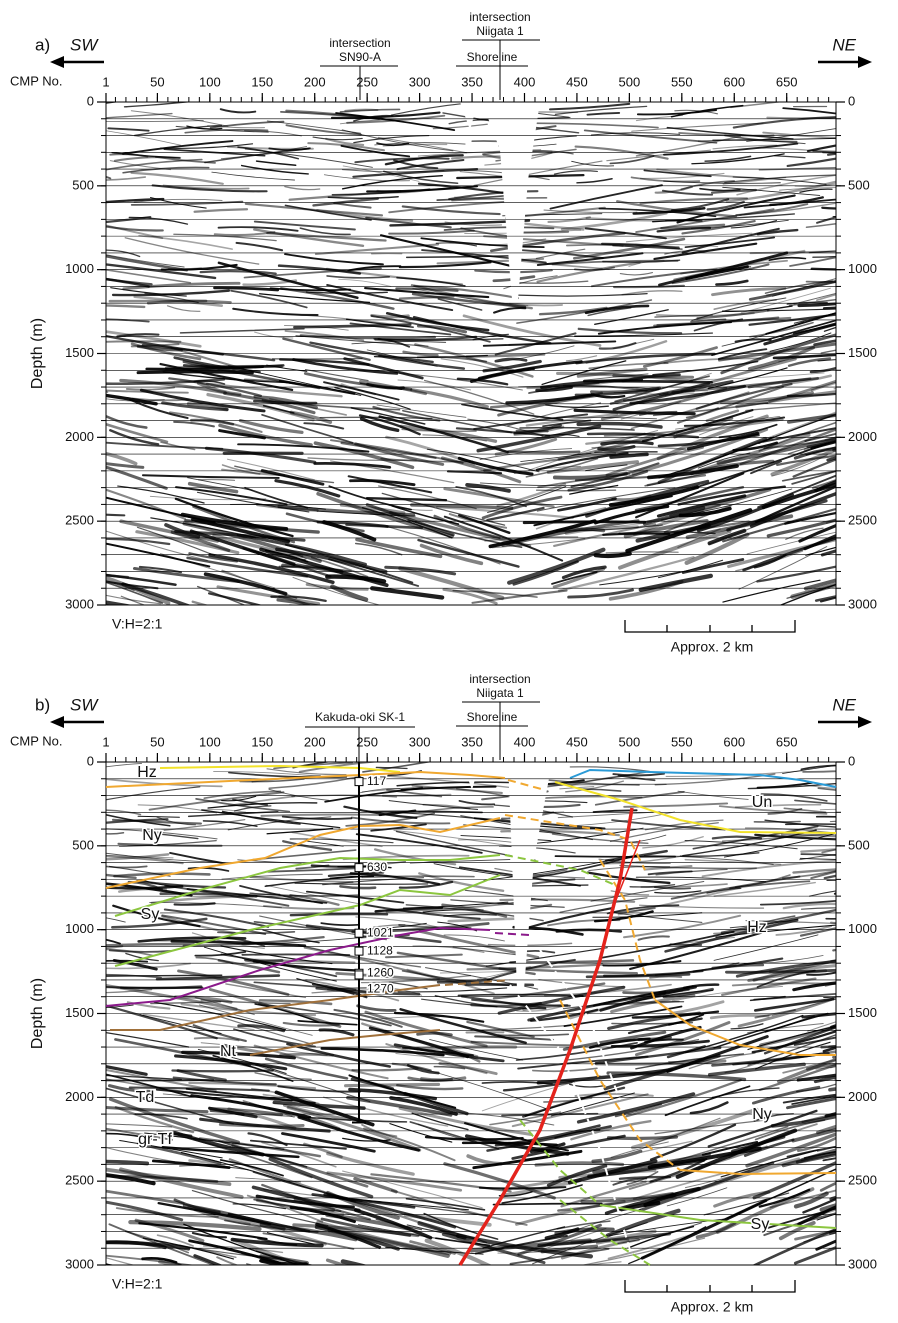 Image resolution: width=898 pixels, height=1323 pixels. Describe the element at coordinates (137, 624) in the screenshot. I see `aspect-note: V:H=2:1` at that location.